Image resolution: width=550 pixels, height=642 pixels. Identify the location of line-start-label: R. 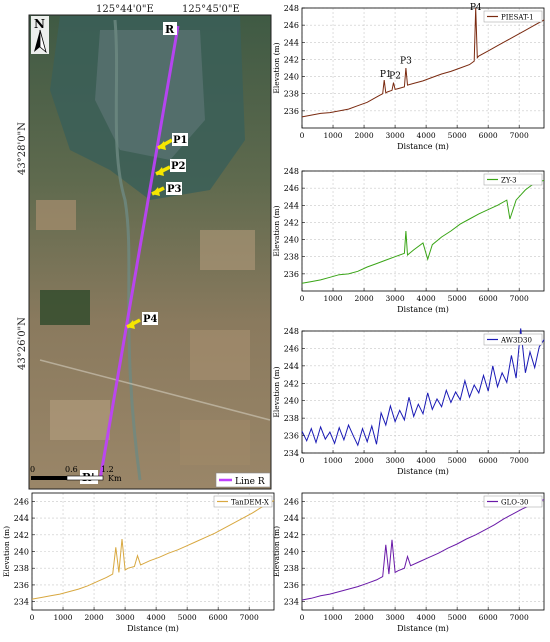
(170, 29).